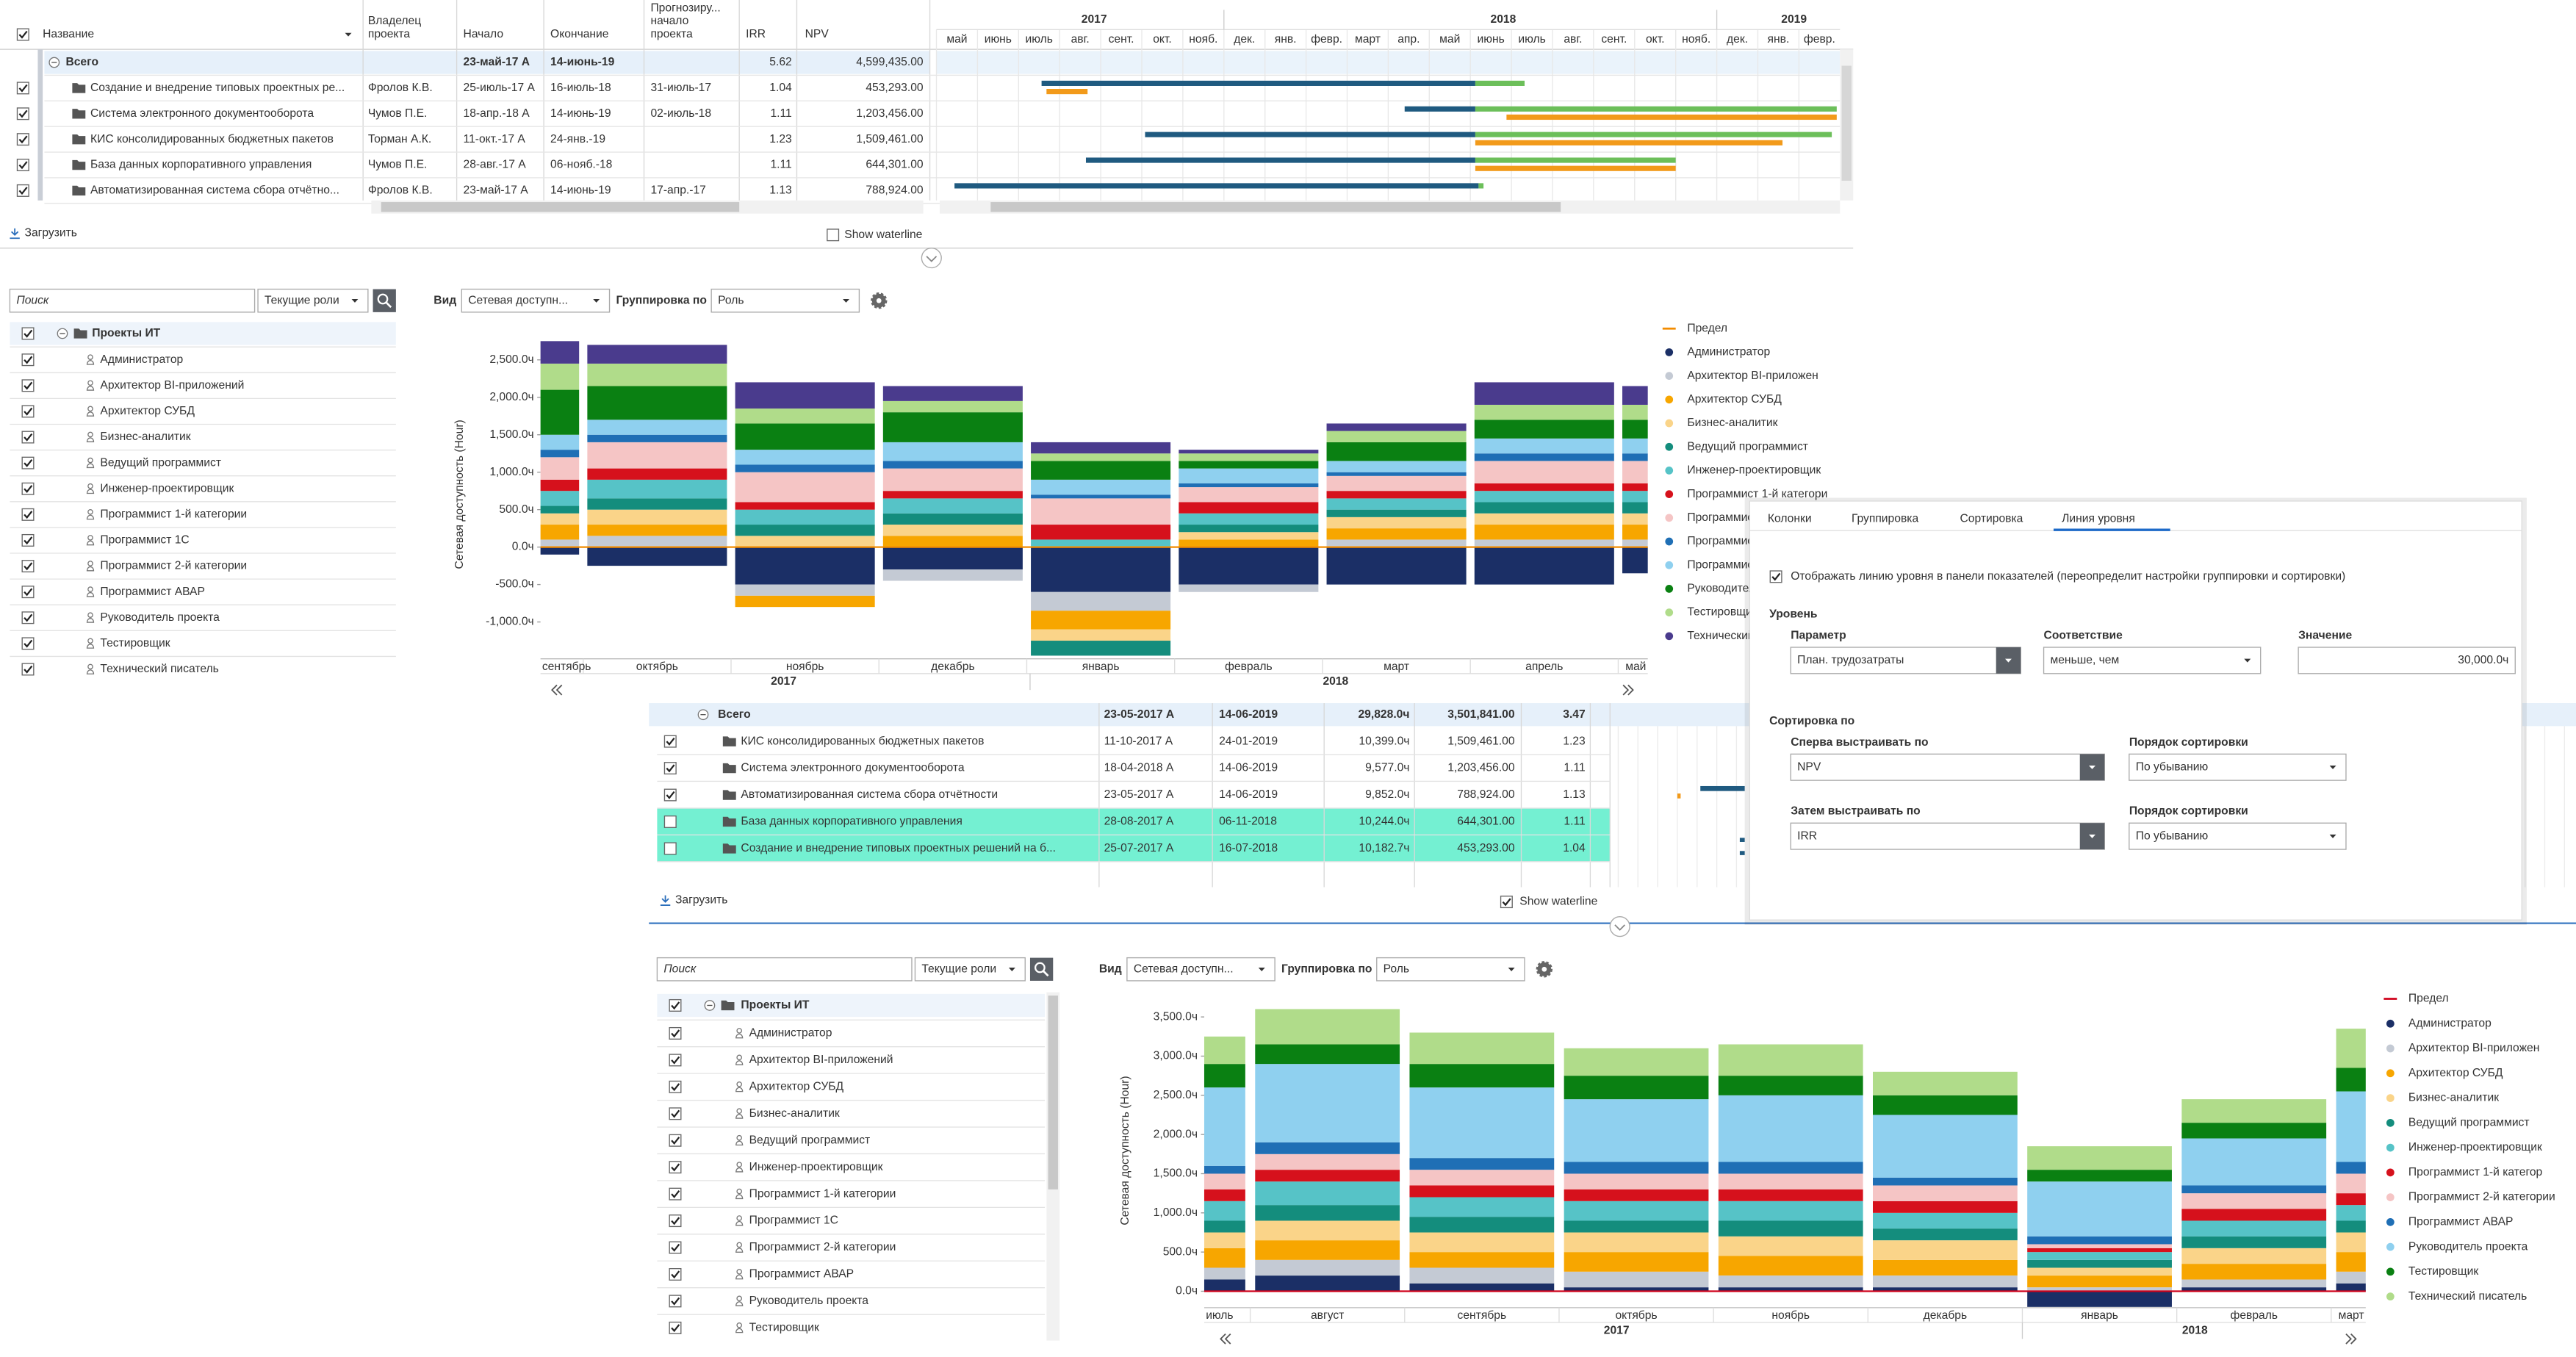  I want to click on table-cell: 14-06-2019, so click(1248, 768).